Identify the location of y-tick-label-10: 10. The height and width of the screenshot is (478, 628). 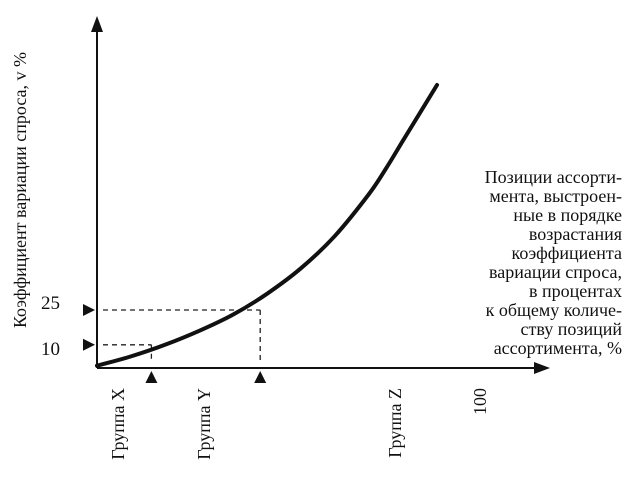
(50, 349).